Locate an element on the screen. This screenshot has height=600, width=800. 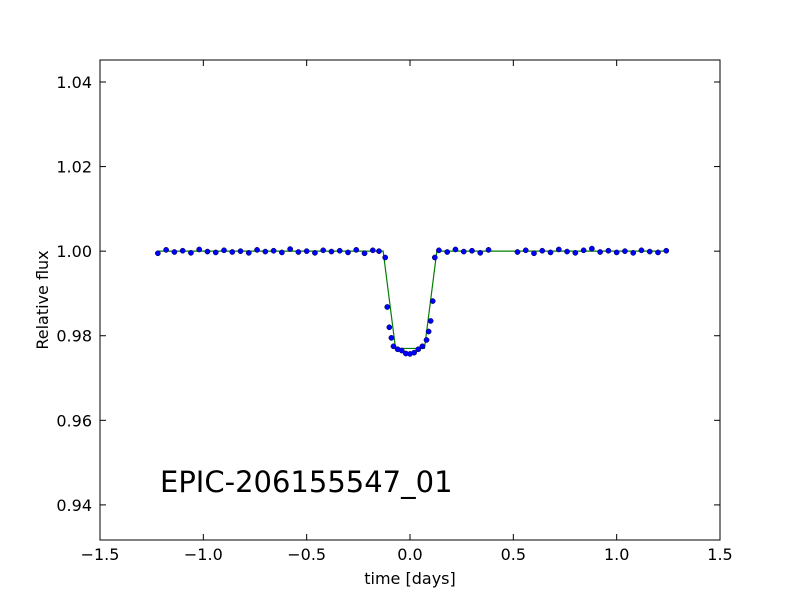
y-tick-label: 0.98 is located at coordinates (74, 336).